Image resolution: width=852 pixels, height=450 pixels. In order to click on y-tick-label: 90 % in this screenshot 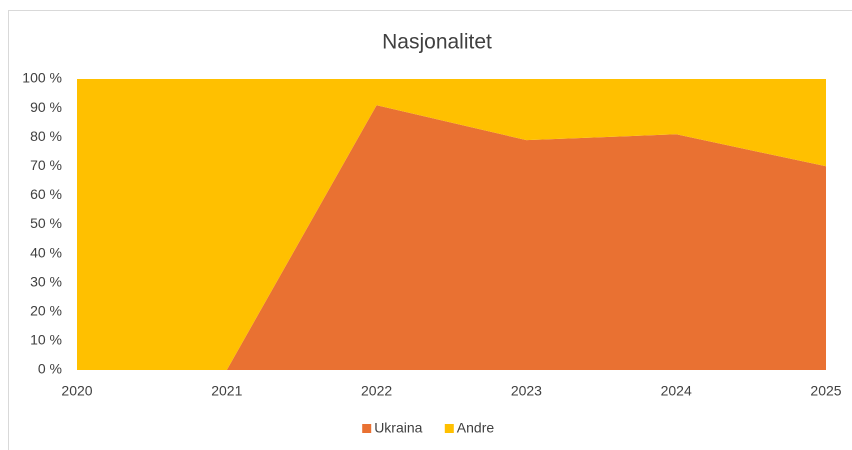, I will do `click(46, 107)`.